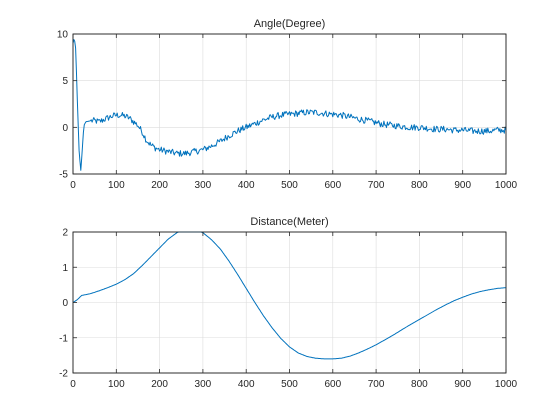  I want to click on angle-x-tick-label: 200, so click(159, 185).